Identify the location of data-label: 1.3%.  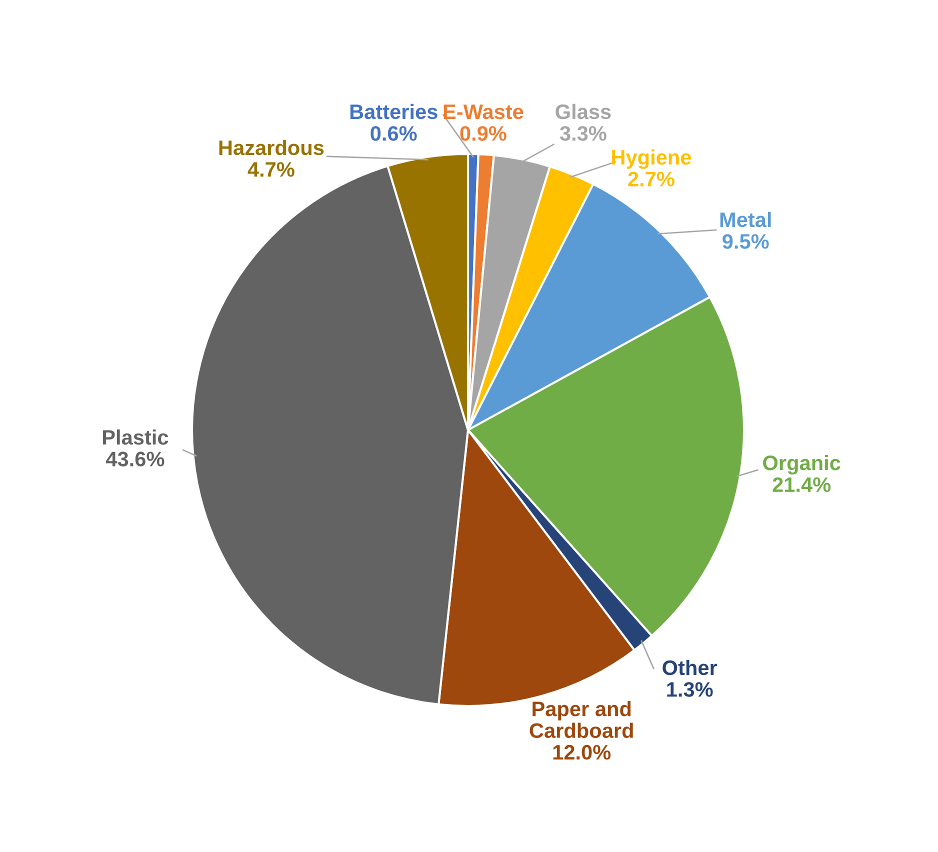
(690, 689).